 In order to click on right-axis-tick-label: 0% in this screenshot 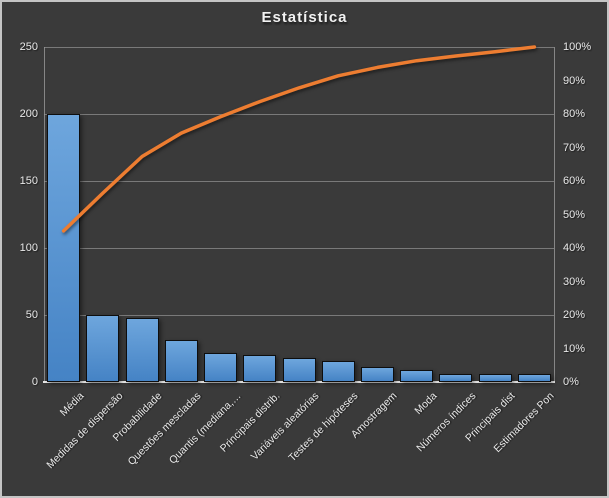, I will do `click(571, 382)`.